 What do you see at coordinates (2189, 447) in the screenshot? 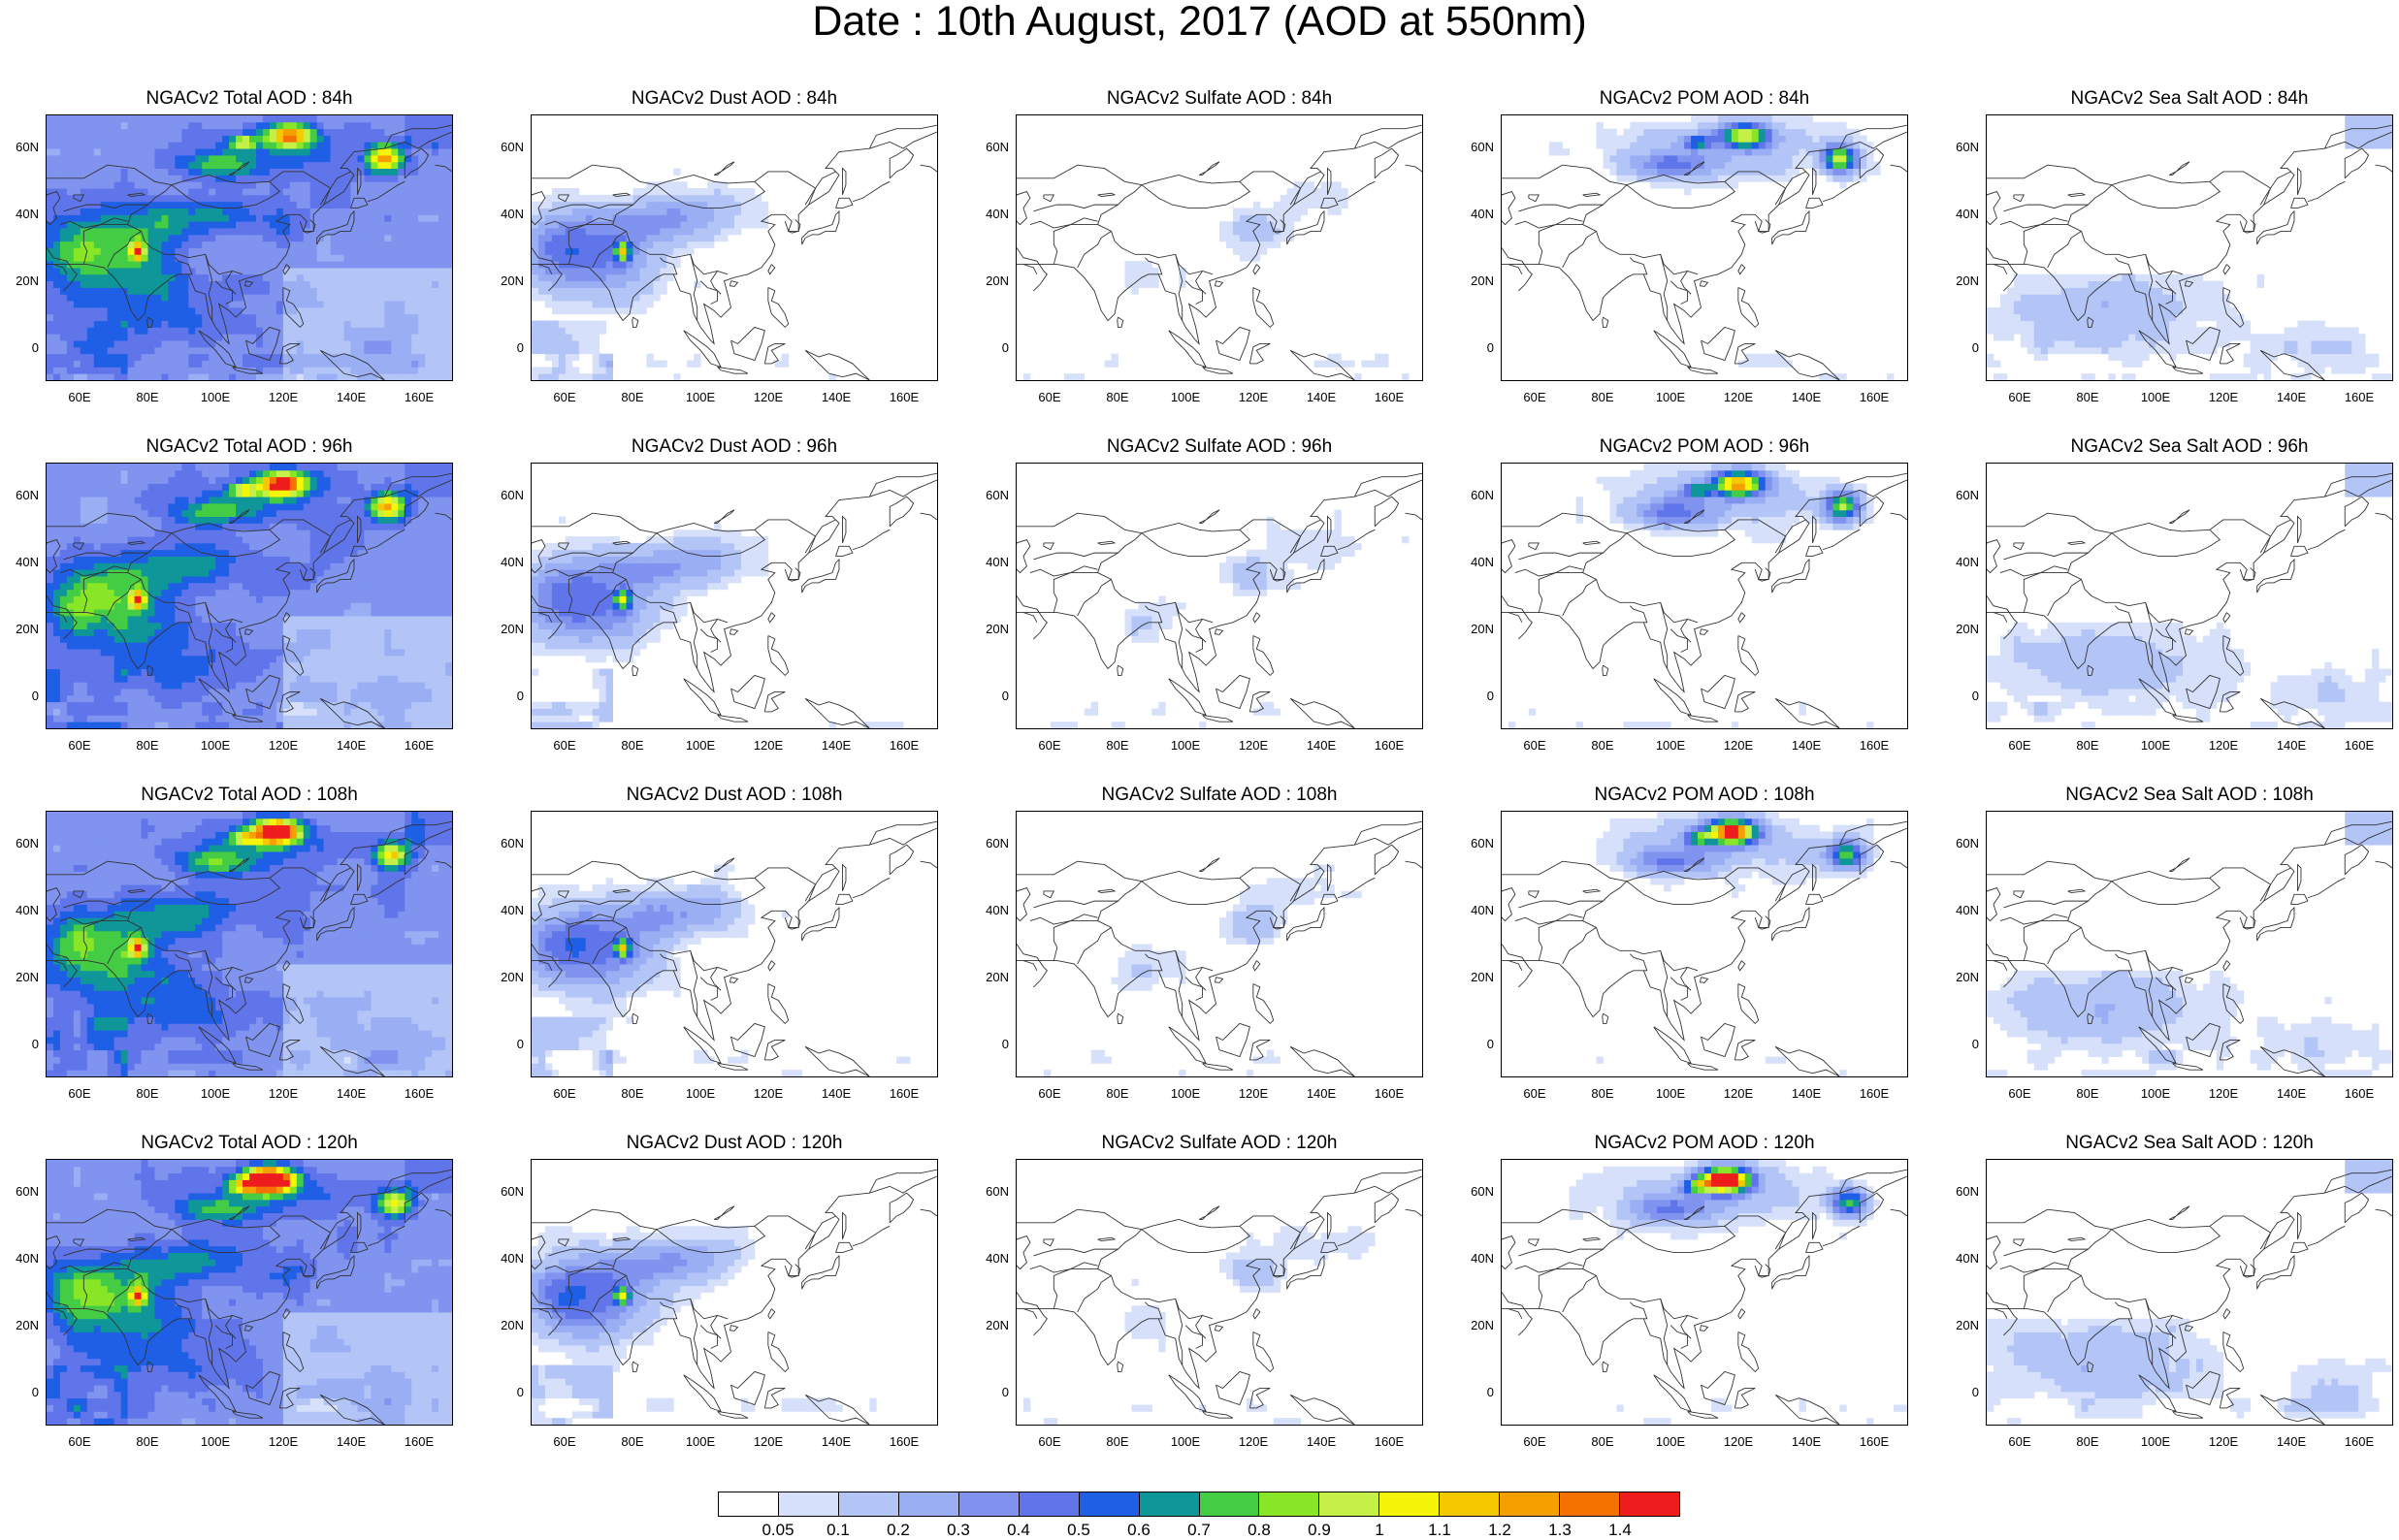
I see `panel-title: NGACv2 Sea Salt AOD : 96h` at bounding box center [2189, 447].